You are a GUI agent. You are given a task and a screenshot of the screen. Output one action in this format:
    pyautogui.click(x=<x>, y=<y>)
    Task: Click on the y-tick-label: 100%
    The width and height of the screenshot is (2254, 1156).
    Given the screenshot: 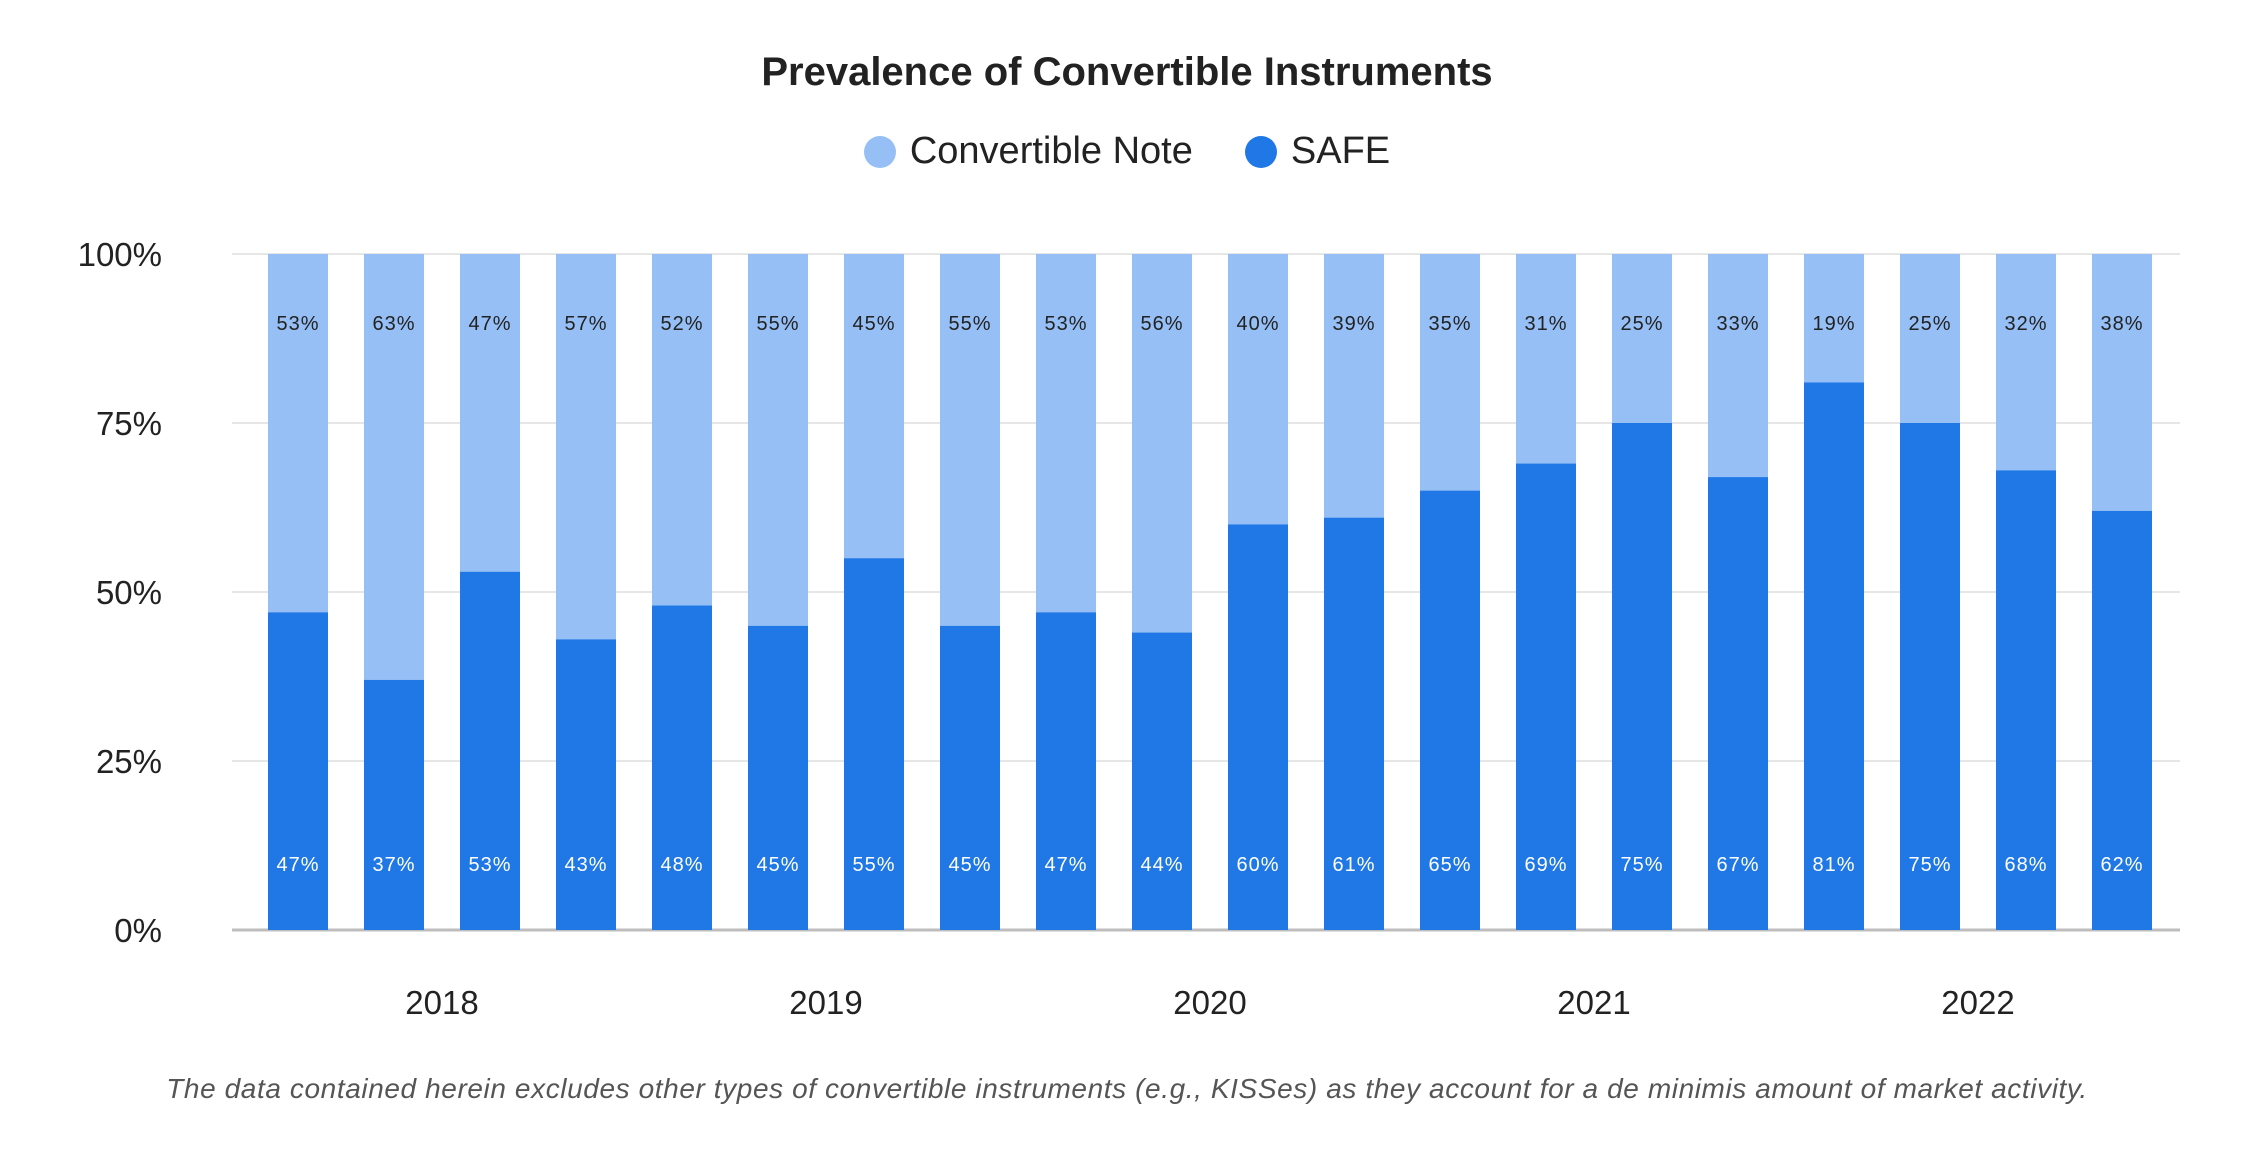 What is the action you would take?
    pyautogui.click(x=120, y=254)
    